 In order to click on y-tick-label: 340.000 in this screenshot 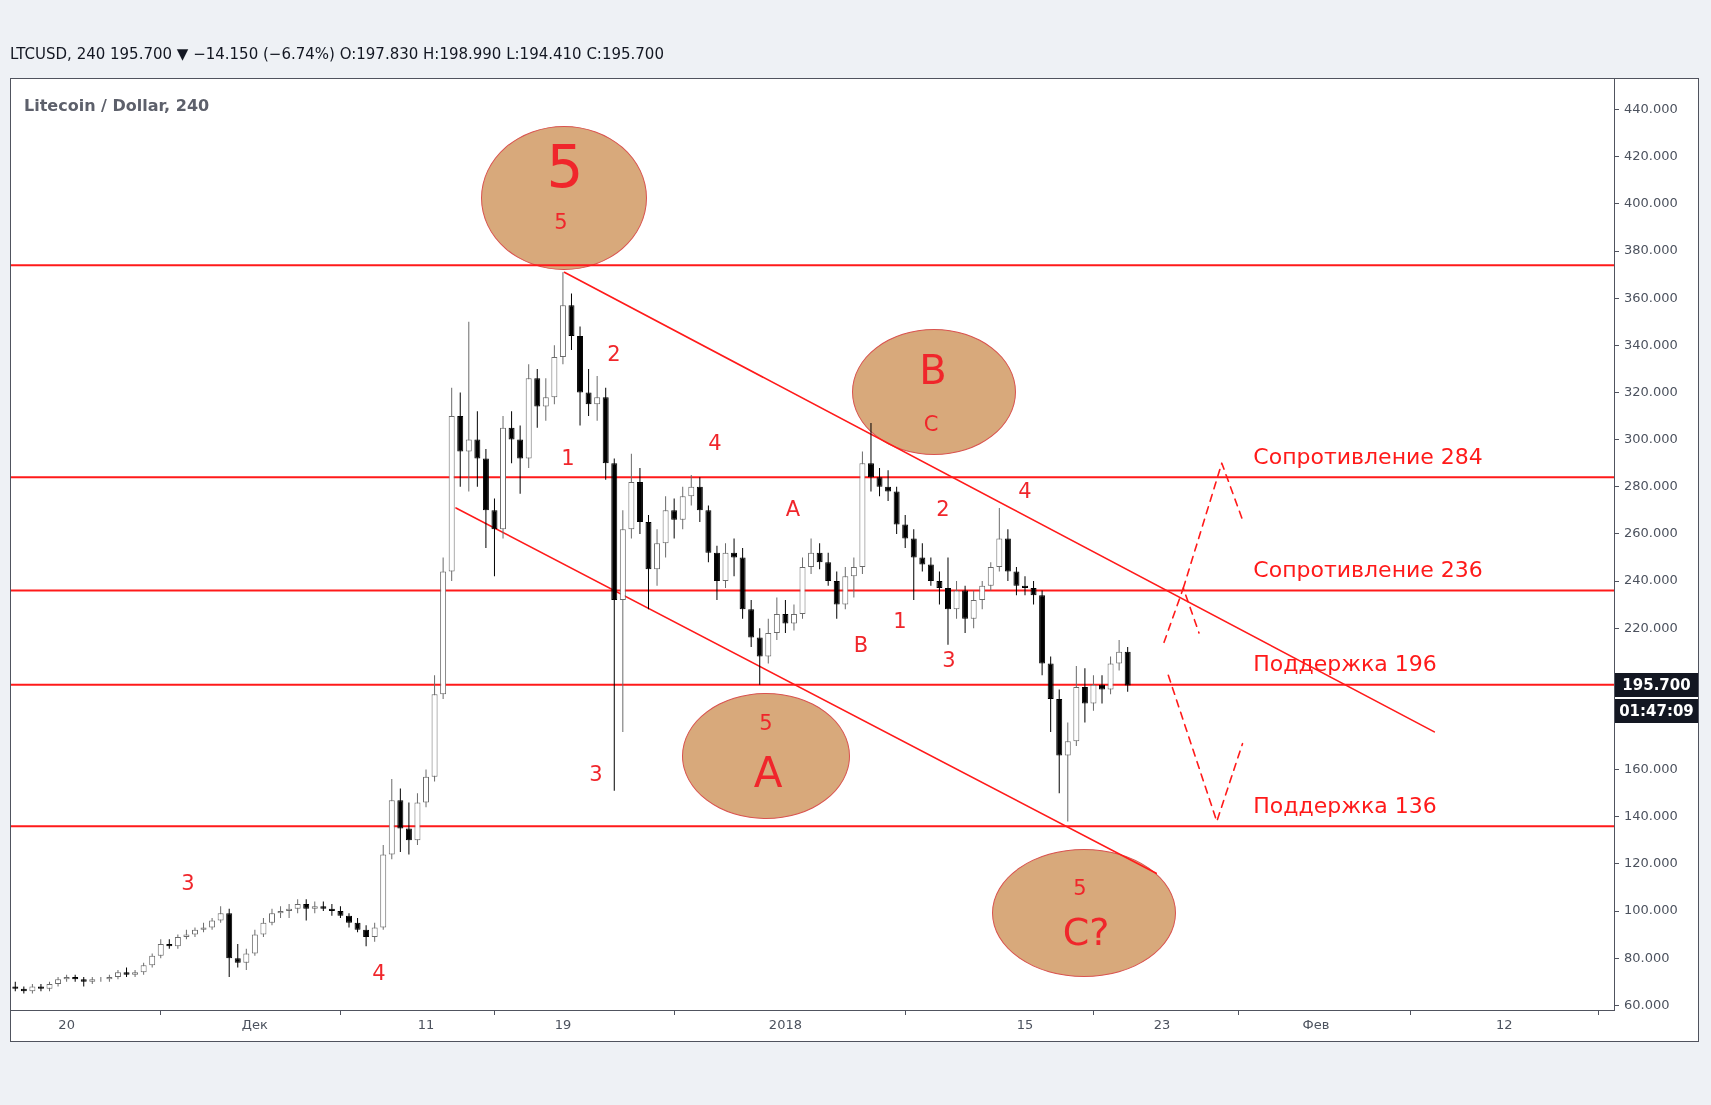, I will do `click(1651, 344)`.